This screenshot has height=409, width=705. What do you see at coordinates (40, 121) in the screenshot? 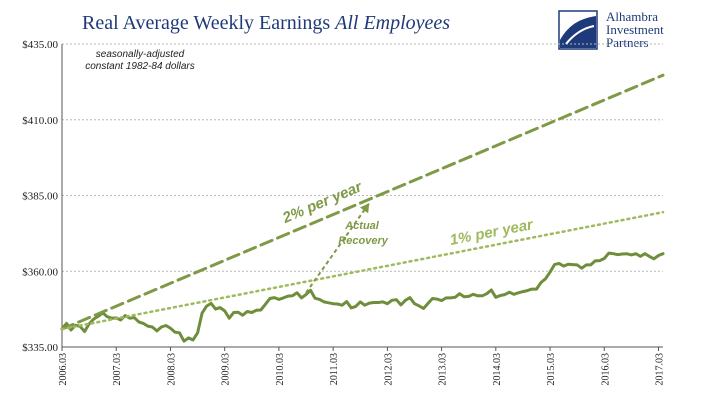
I see `y-tick-label: $410.00` at bounding box center [40, 121].